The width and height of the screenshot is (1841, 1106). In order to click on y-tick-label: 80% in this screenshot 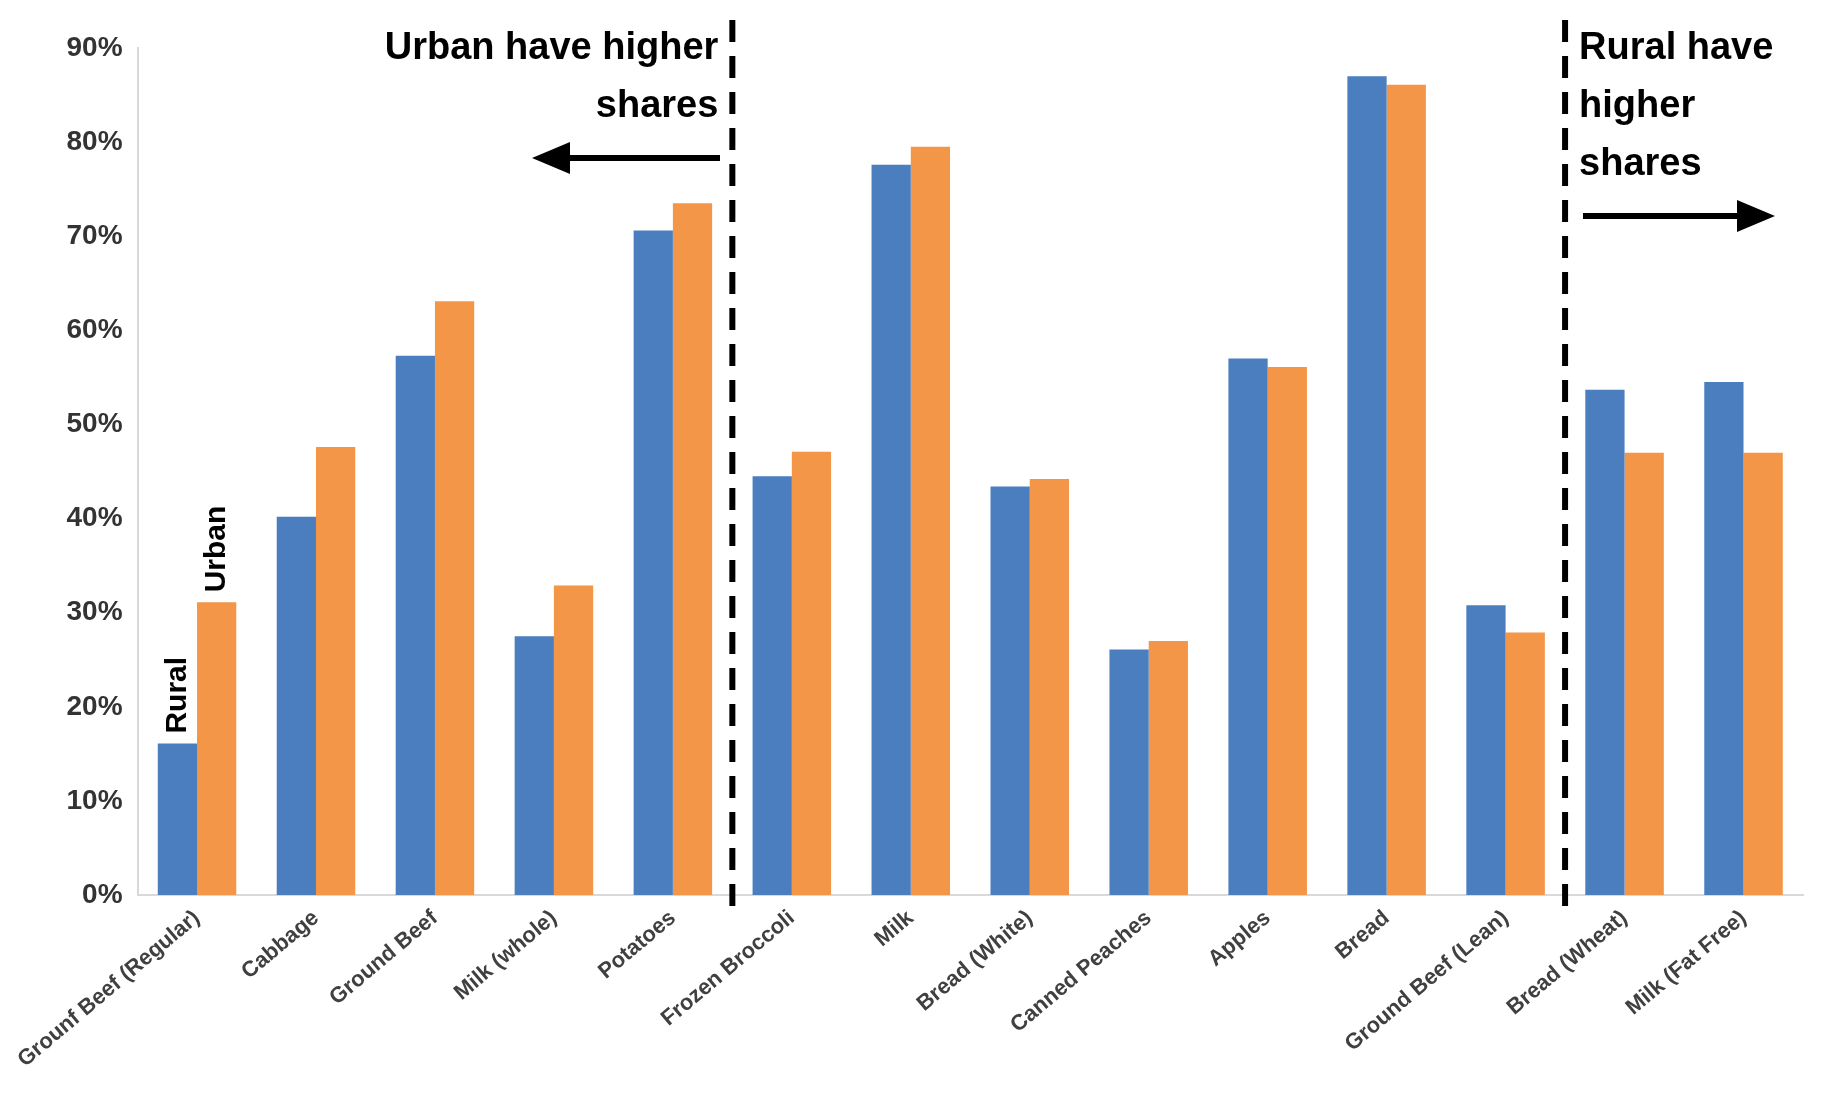, I will do `click(94, 140)`.